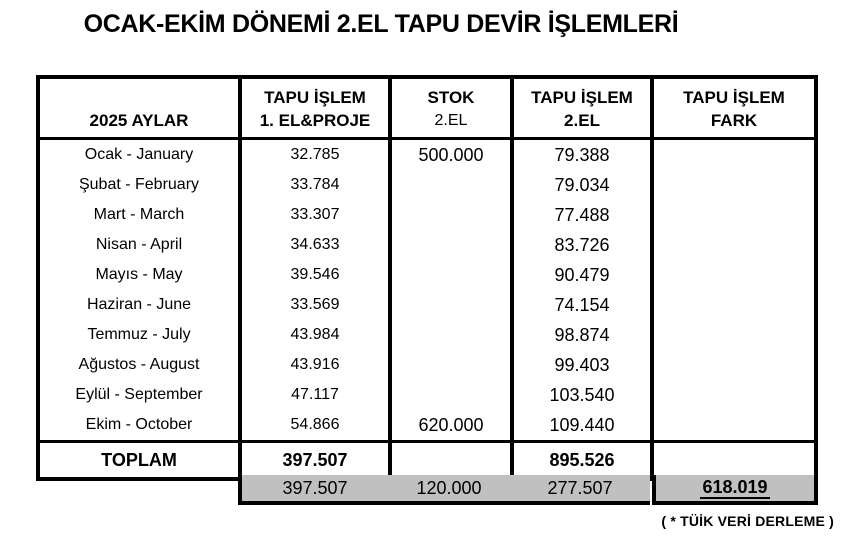 The width and height of the screenshot is (860, 543). I want to click on second-hand-cell: 79.388, so click(584, 155).